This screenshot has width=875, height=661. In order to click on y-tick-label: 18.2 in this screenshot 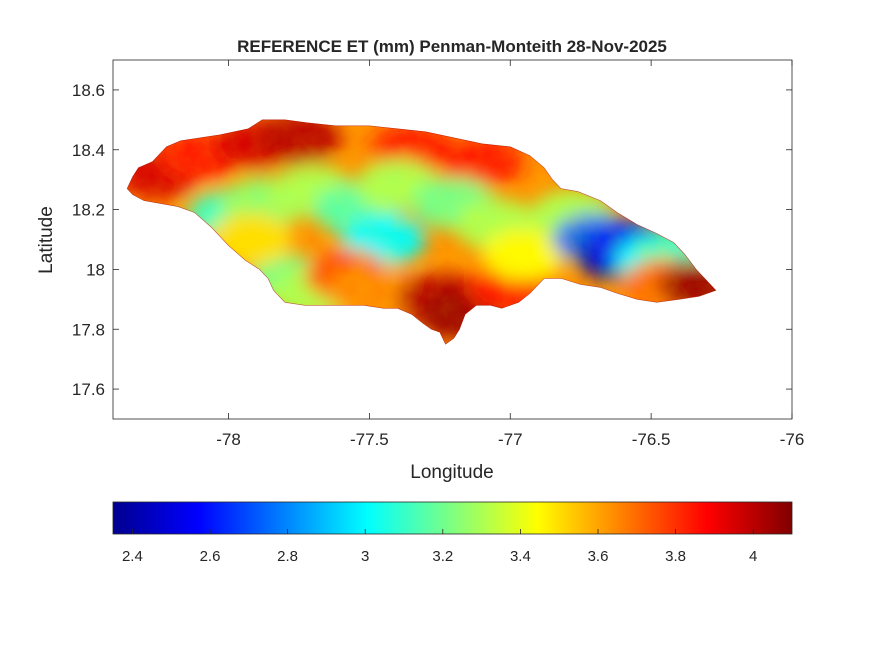, I will do `click(88, 210)`.